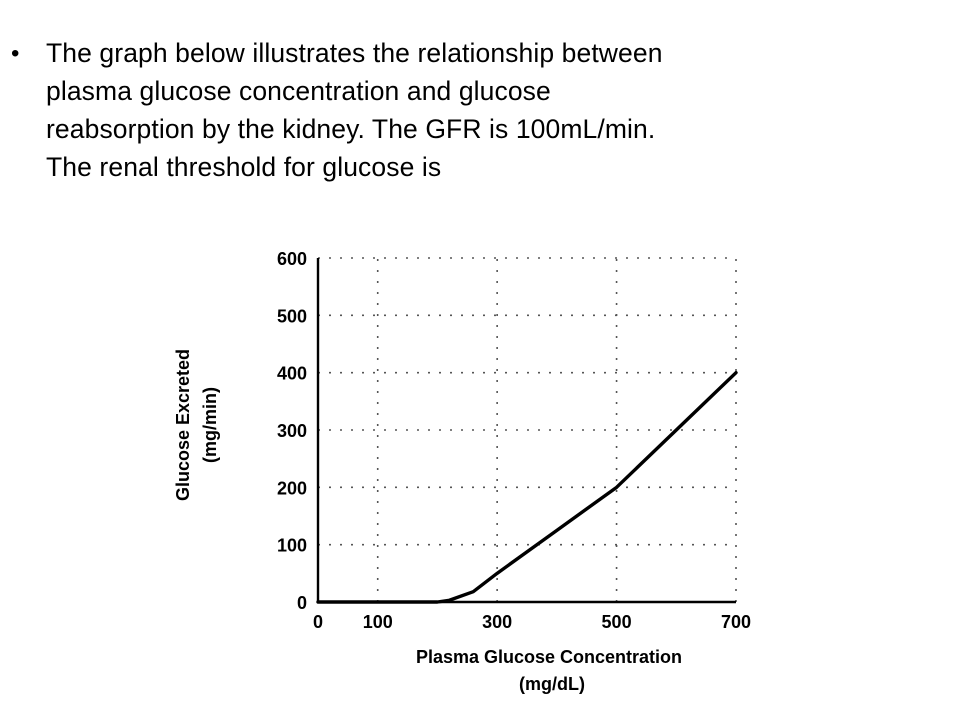 This screenshot has width=960, height=720. I want to click on x-tick-label: 0, so click(318, 622).